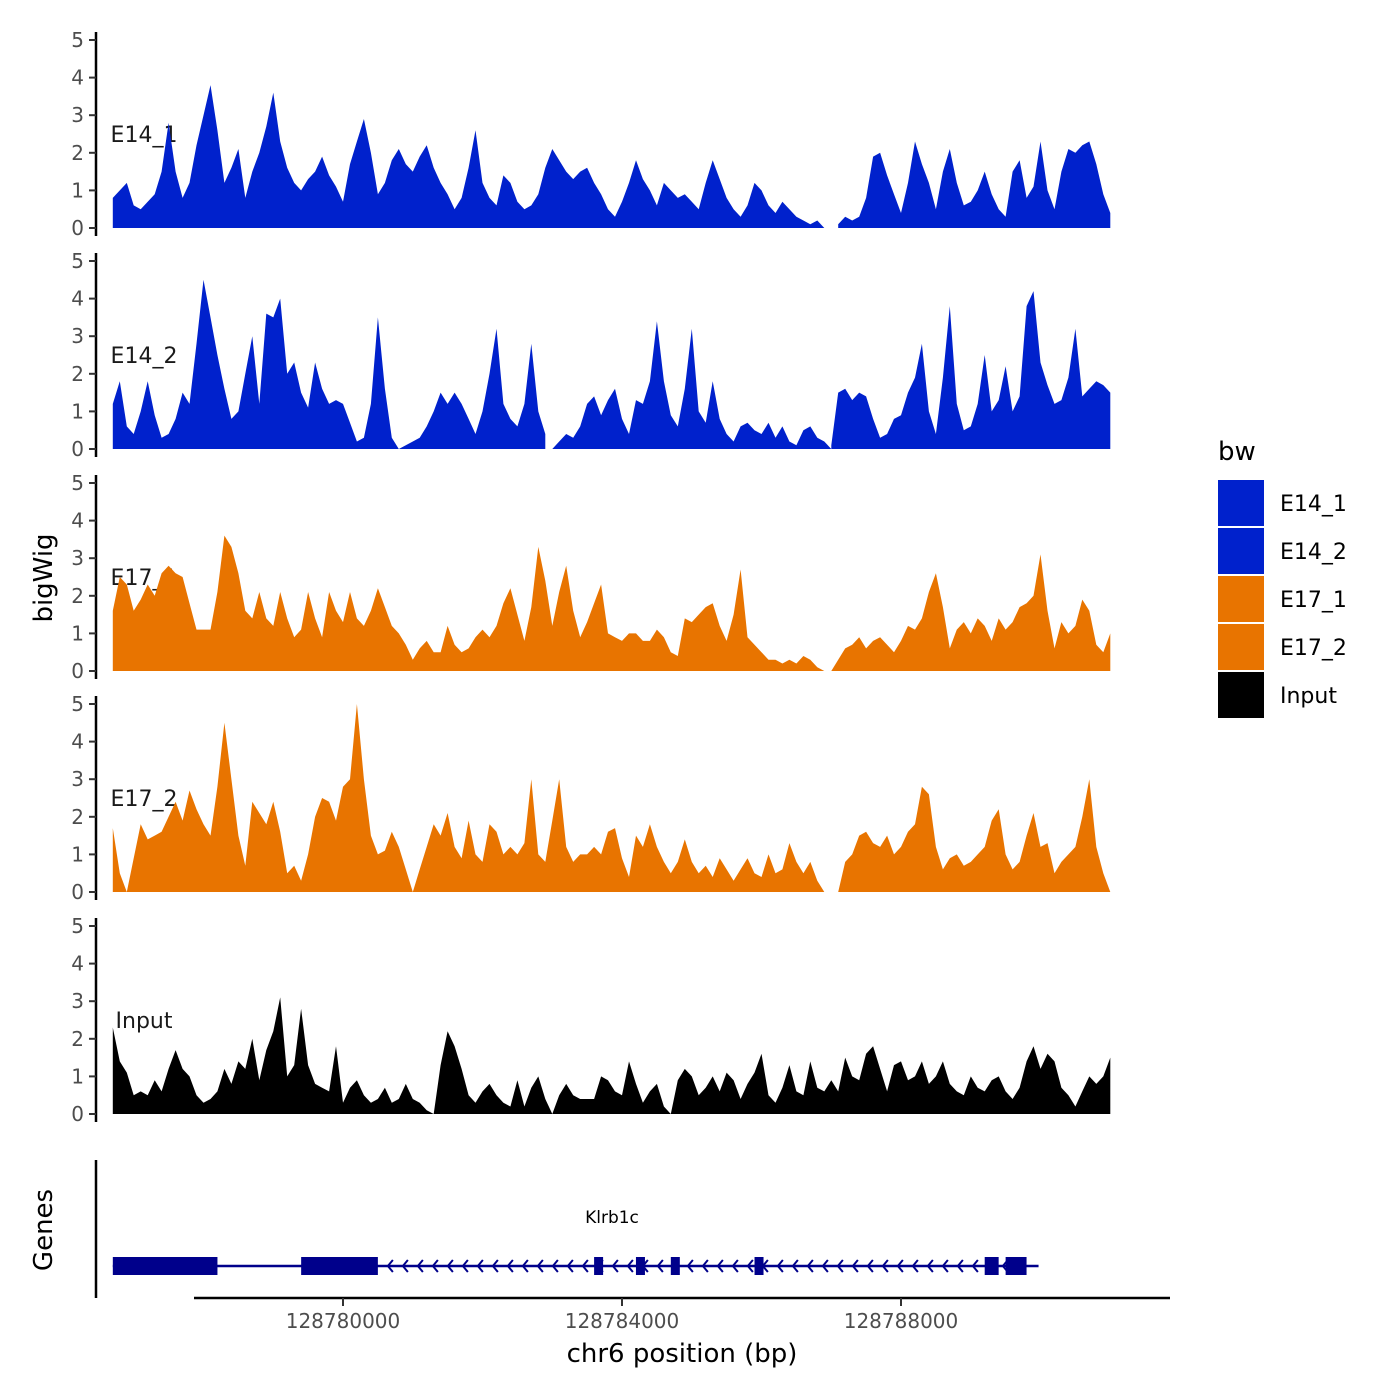 The height and width of the screenshot is (1400, 1400). What do you see at coordinates (1241, 695) in the screenshot?
I see `legend-key-Input` at bounding box center [1241, 695].